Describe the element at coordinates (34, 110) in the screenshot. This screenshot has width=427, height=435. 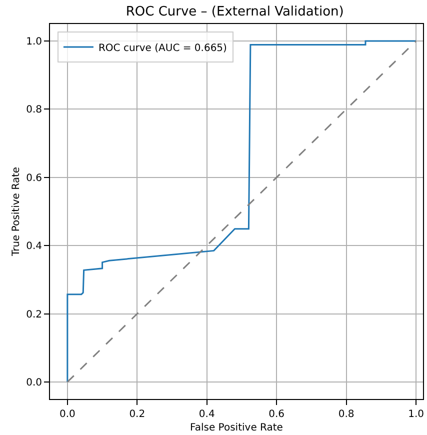
I see `y-tick-label: 0.8` at that location.